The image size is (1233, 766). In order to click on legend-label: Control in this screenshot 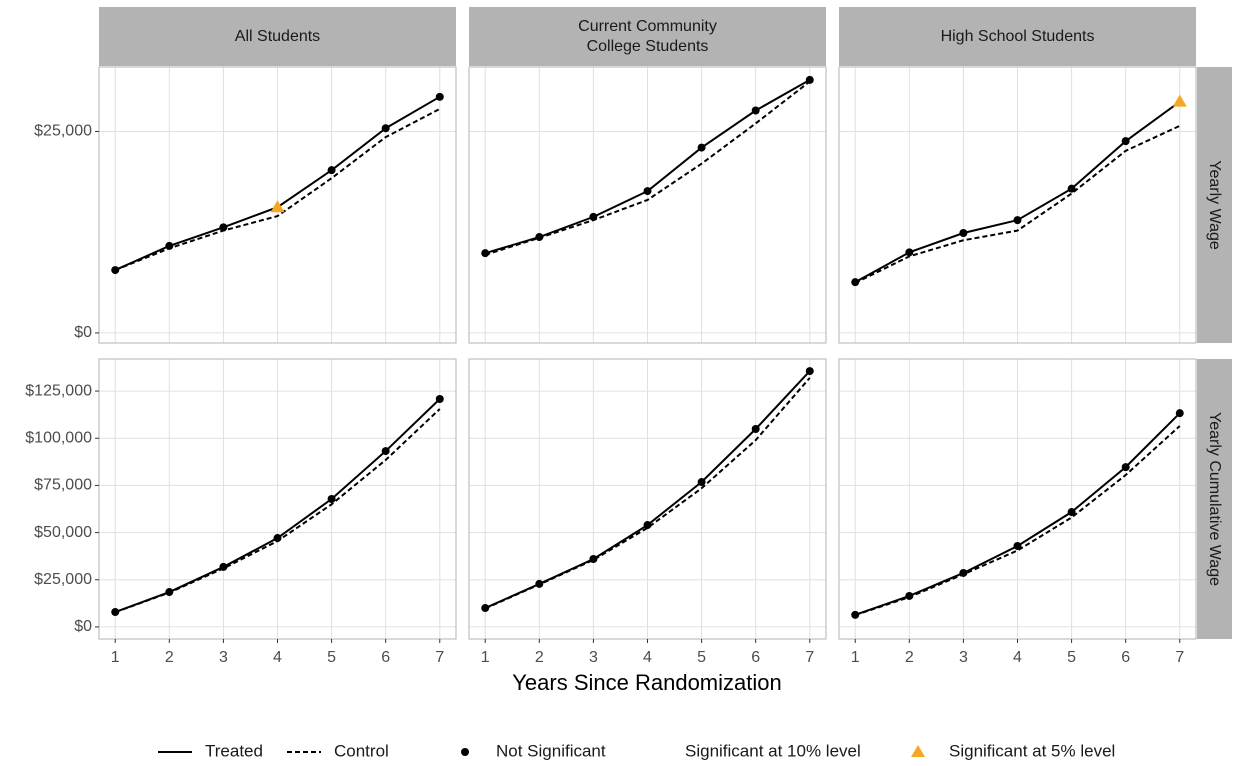, I will do `click(361, 750)`.